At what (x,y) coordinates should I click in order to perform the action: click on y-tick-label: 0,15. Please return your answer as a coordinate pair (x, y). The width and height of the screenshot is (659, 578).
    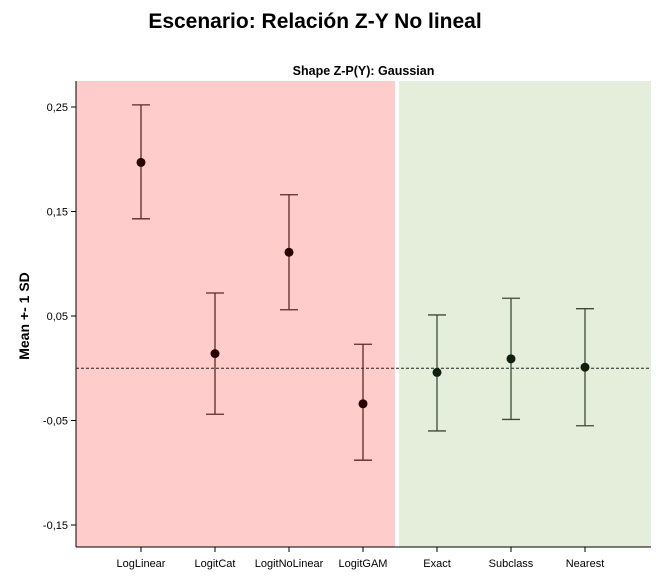
    Looking at the image, I should click on (57, 213).